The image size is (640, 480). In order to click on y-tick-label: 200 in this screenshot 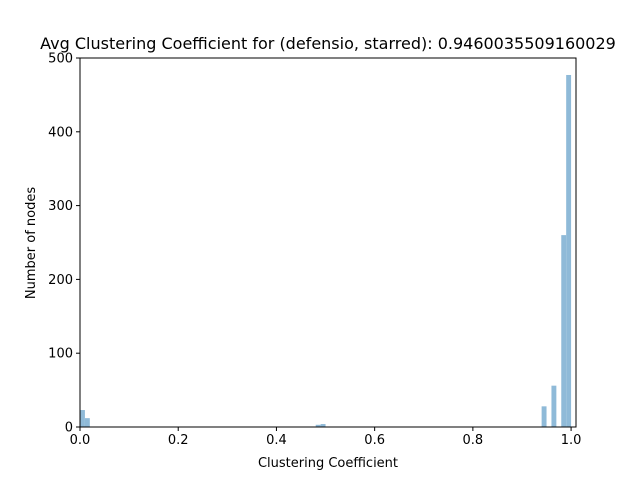, I will do `click(60, 280)`.